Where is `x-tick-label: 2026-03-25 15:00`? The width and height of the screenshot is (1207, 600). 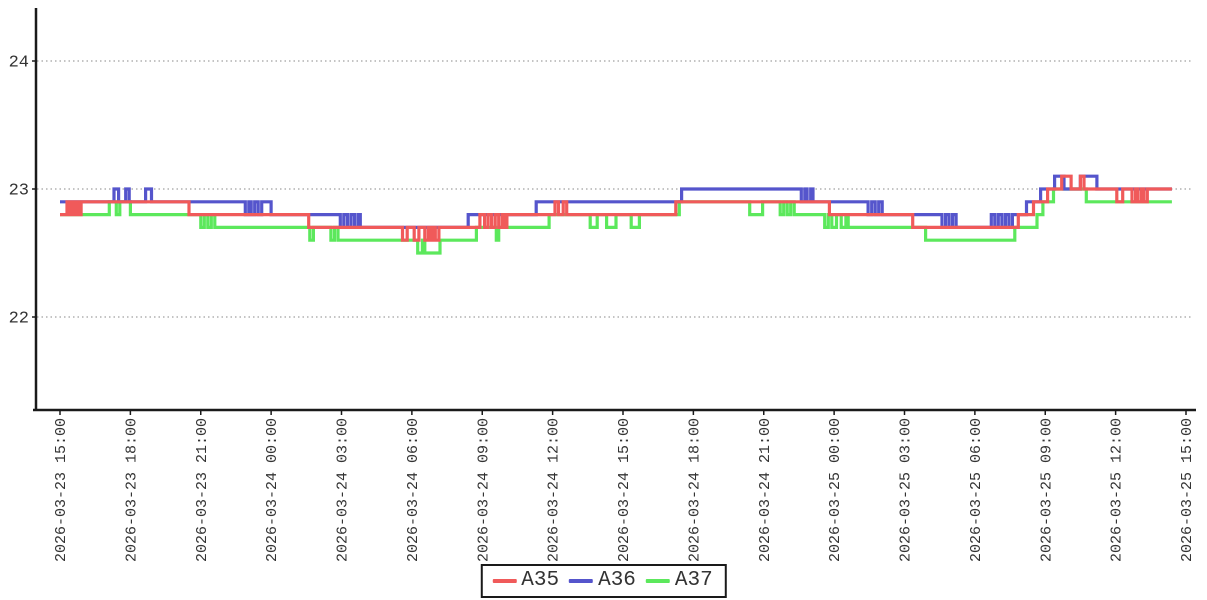
x-tick-label: 2026-03-25 15:00 is located at coordinates (1187, 490).